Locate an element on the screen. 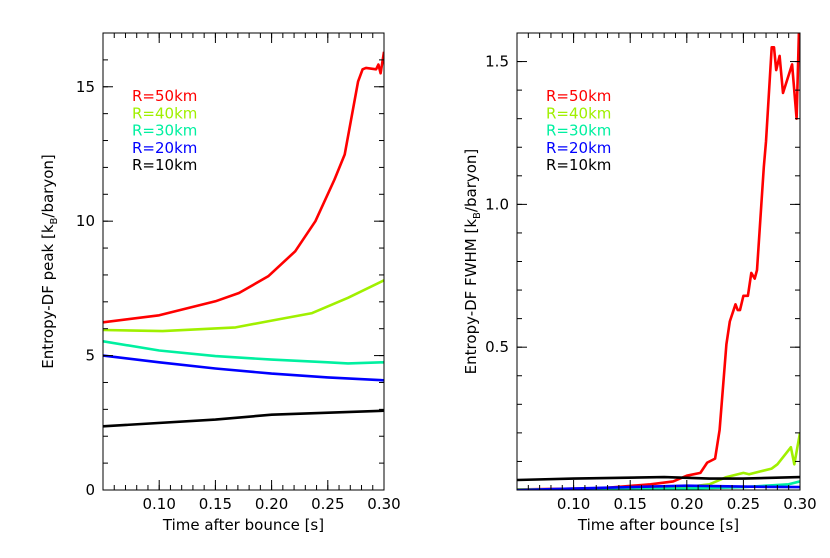  y-tick-label: 1.5 is located at coordinates (497, 62).